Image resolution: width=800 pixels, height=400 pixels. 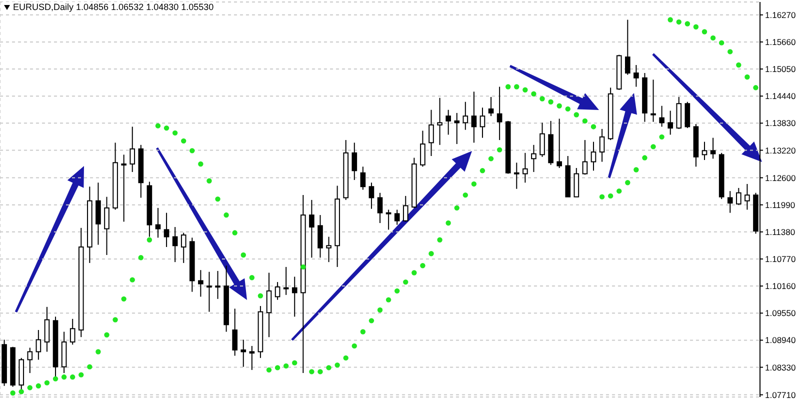 What do you see at coordinates (780, 41) in the screenshot?
I see `y-tick-label: 1.15660` at bounding box center [780, 41].